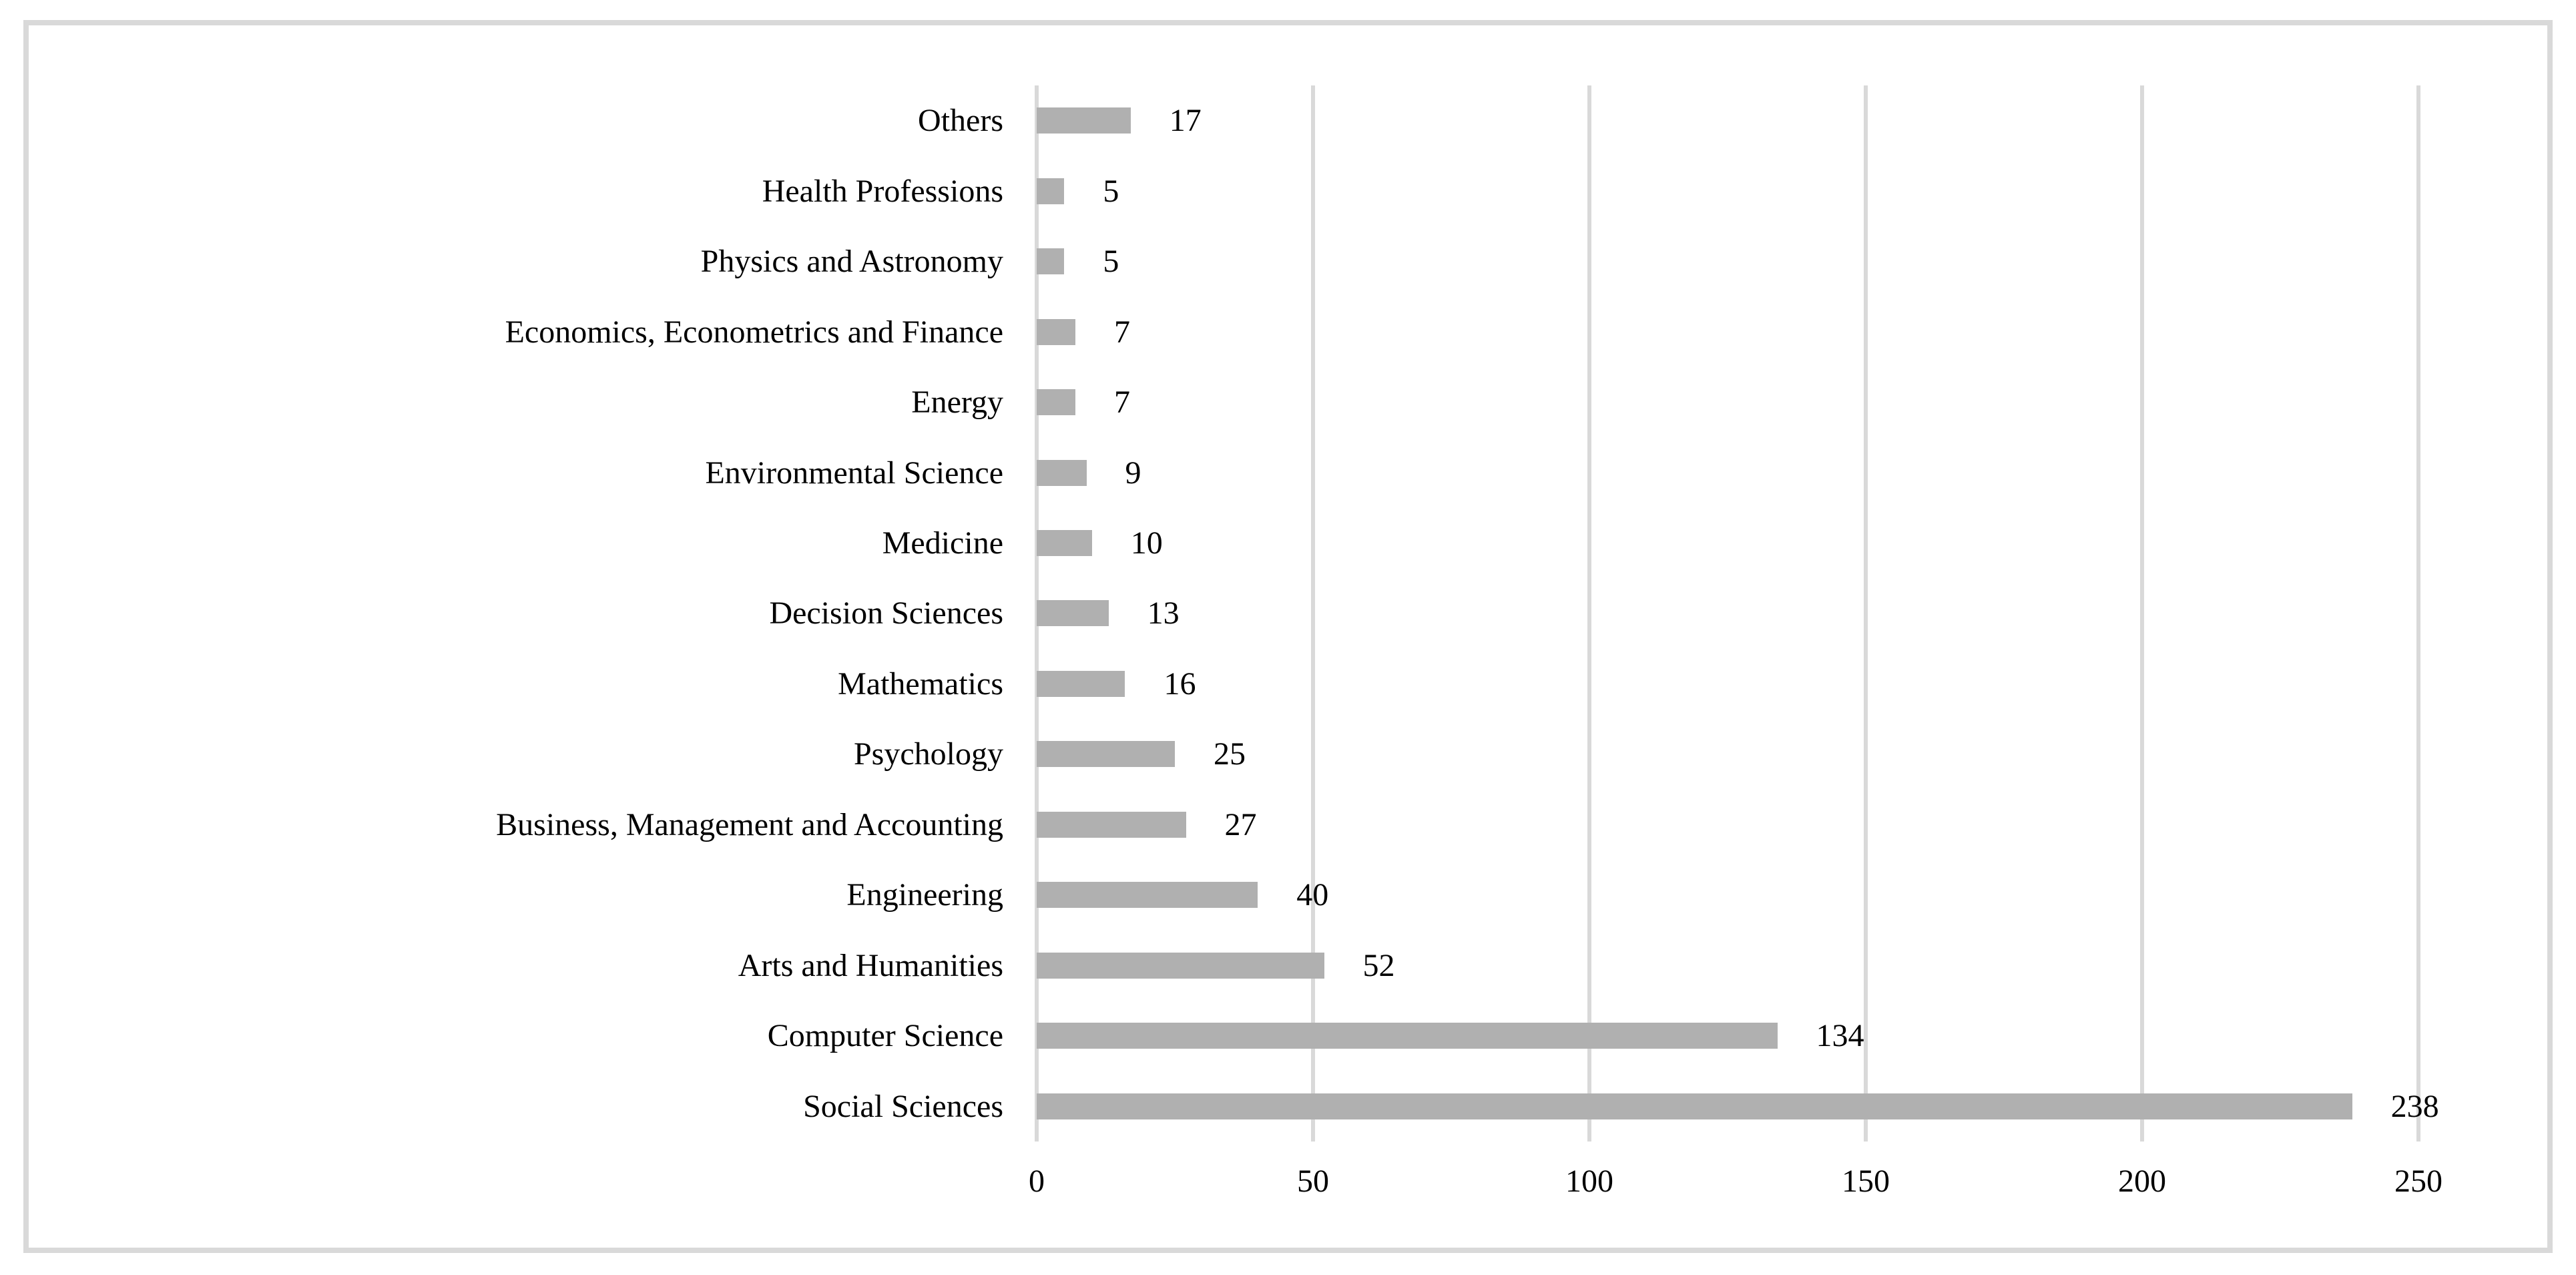 Image resolution: width=2576 pixels, height=1275 pixels. I want to click on x-tick-label: 150, so click(1866, 1181).